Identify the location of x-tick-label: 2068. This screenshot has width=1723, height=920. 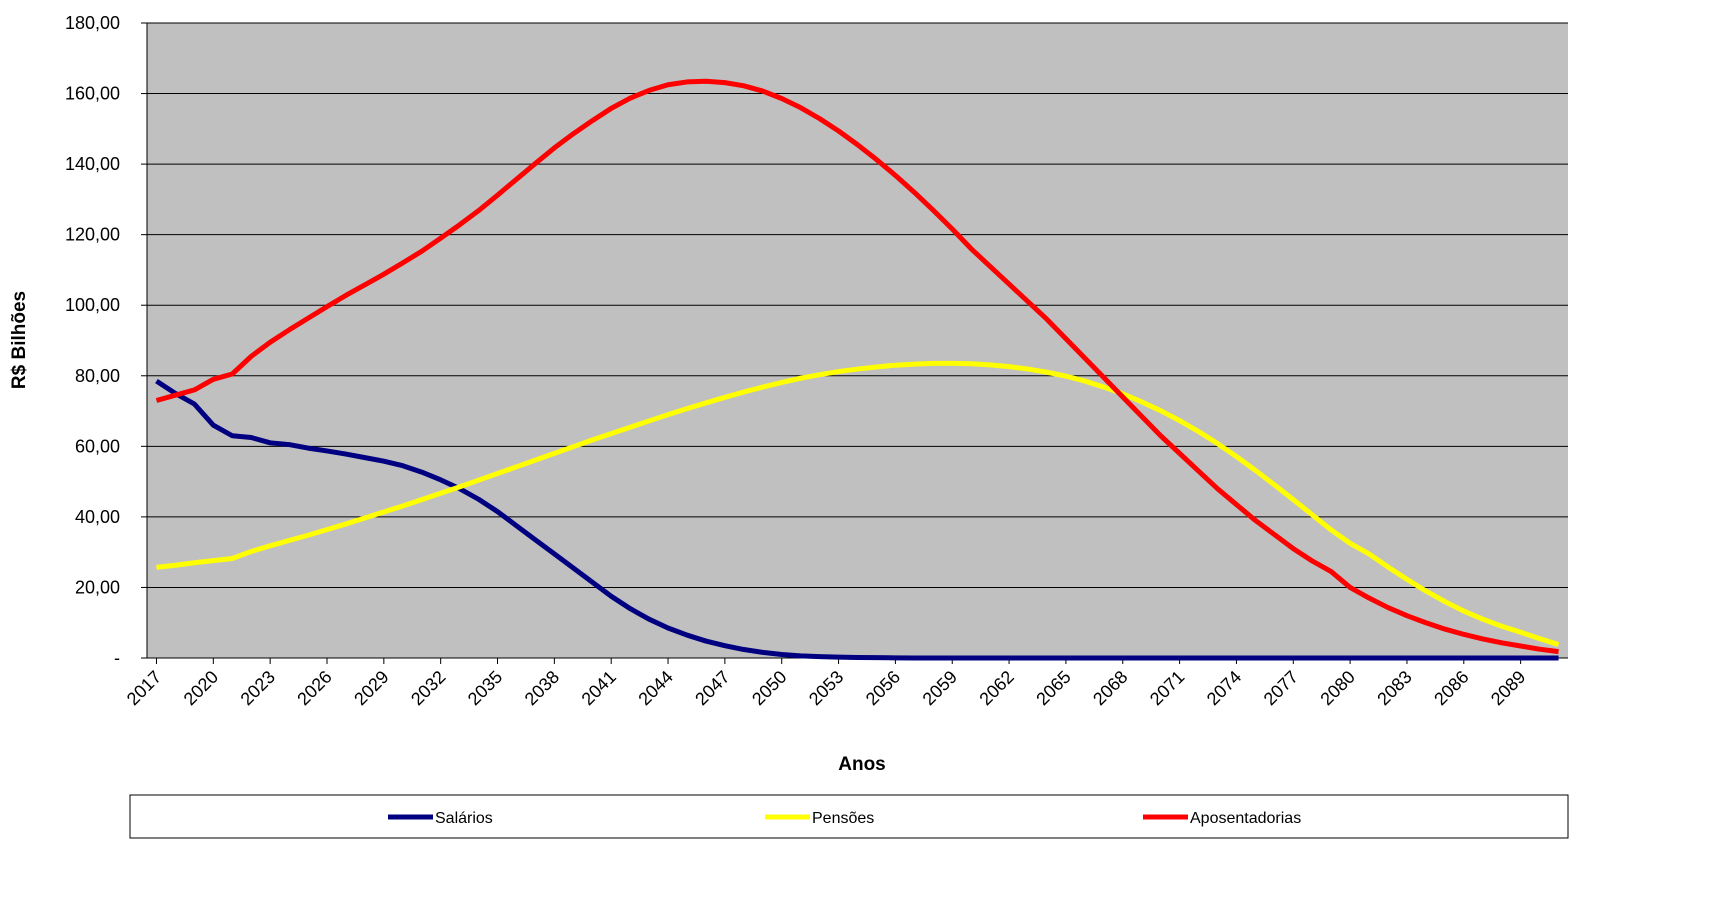
(1110, 688).